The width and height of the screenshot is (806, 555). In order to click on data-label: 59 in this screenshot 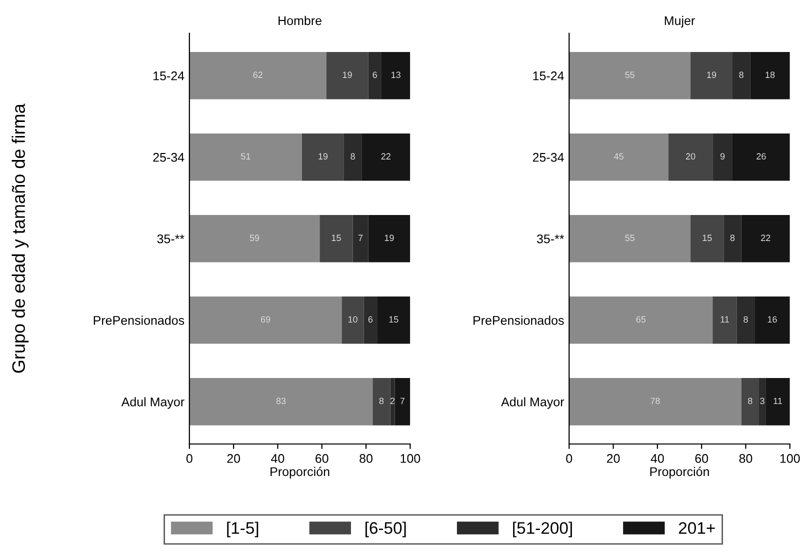, I will do `click(255, 238)`.